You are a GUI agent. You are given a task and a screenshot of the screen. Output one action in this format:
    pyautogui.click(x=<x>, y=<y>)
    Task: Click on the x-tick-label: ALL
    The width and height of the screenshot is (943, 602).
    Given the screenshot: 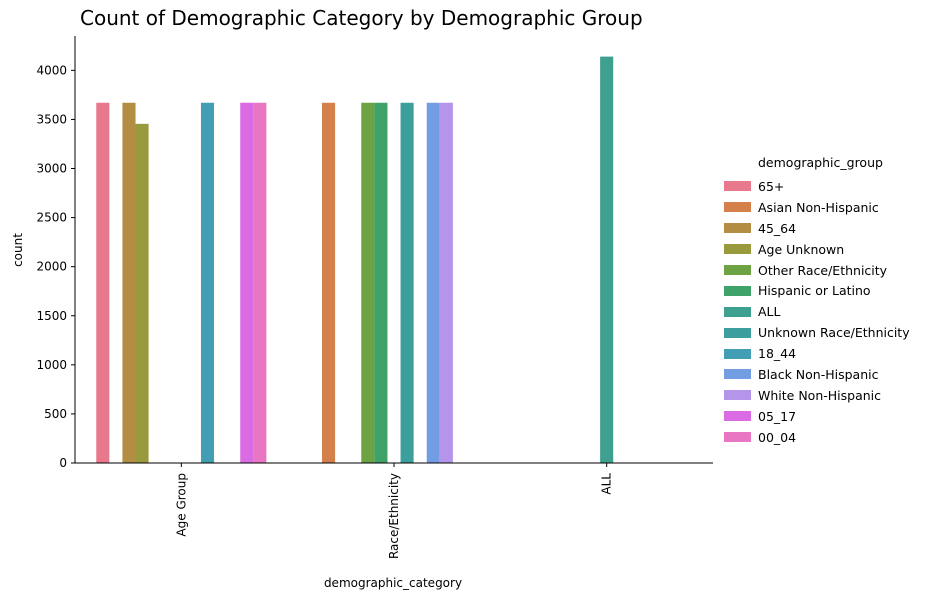 What is the action you would take?
    pyautogui.click(x=607, y=484)
    